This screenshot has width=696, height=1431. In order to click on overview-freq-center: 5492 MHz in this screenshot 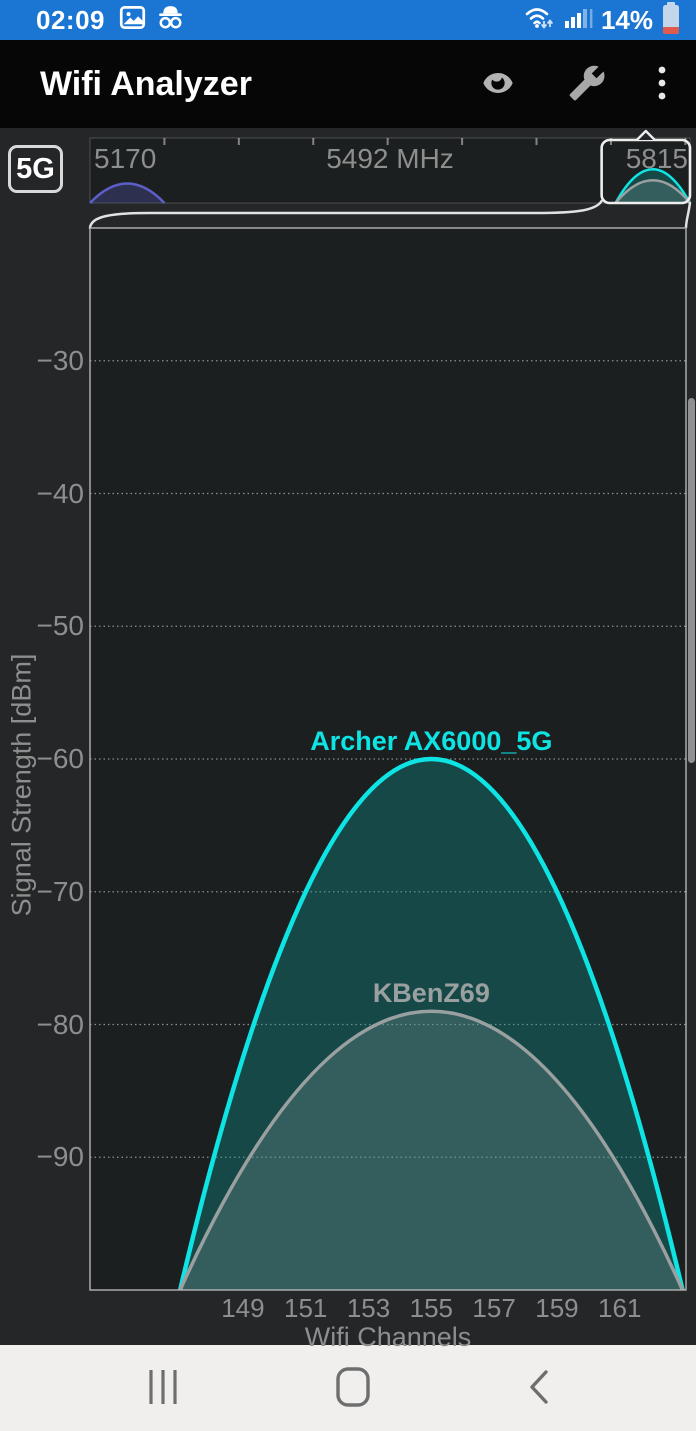, I will do `click(390, 158)`.